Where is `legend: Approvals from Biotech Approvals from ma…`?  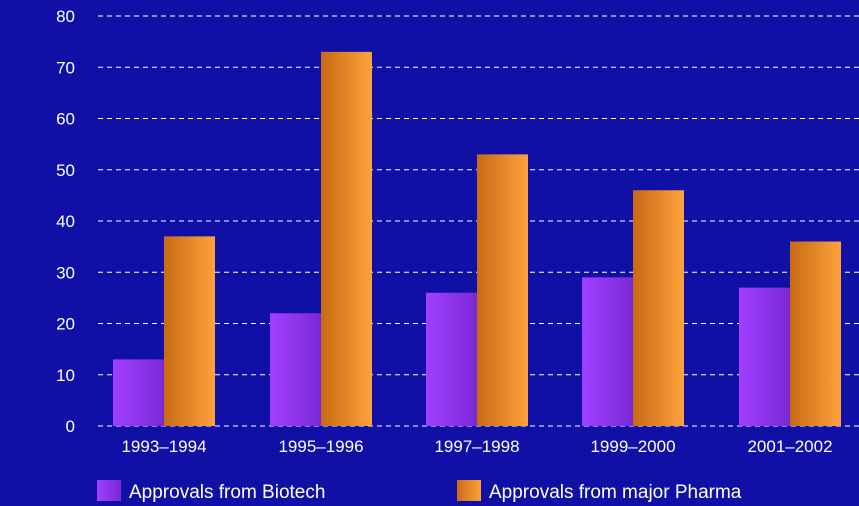 legend: Approvals from Biotech Approvals from ma… is located at coordinates (419, 491).